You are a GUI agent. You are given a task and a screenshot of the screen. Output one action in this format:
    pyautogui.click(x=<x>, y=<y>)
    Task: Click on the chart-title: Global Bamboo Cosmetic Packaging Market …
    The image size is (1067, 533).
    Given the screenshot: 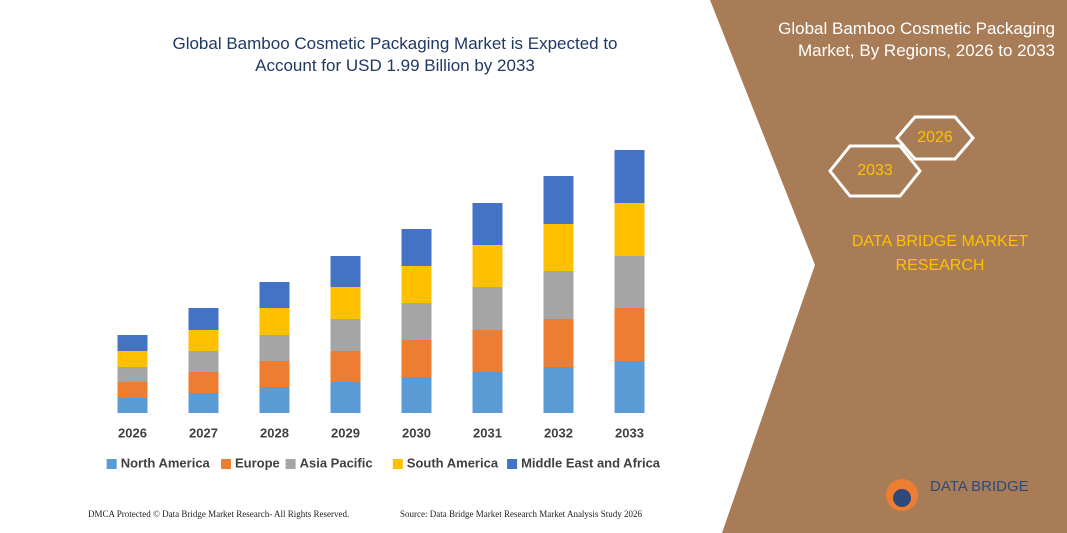 What is the action you would take?
    pyautogui.click(x=395, y=54)
    